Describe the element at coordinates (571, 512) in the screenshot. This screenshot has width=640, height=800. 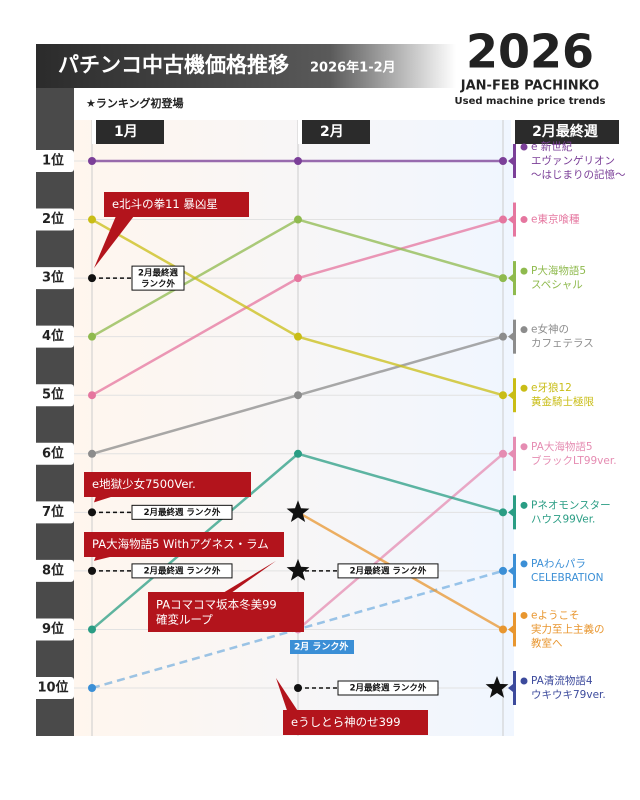
I see `legend-label: Pネオモンスターハウス99Ver.` at that location.